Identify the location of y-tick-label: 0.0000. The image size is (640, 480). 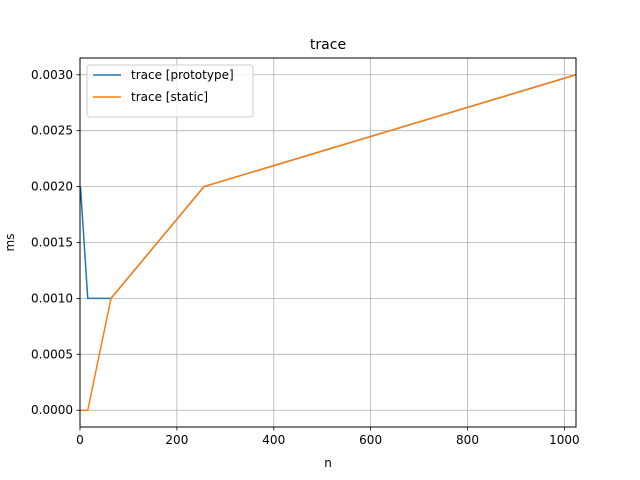
(52, 410).